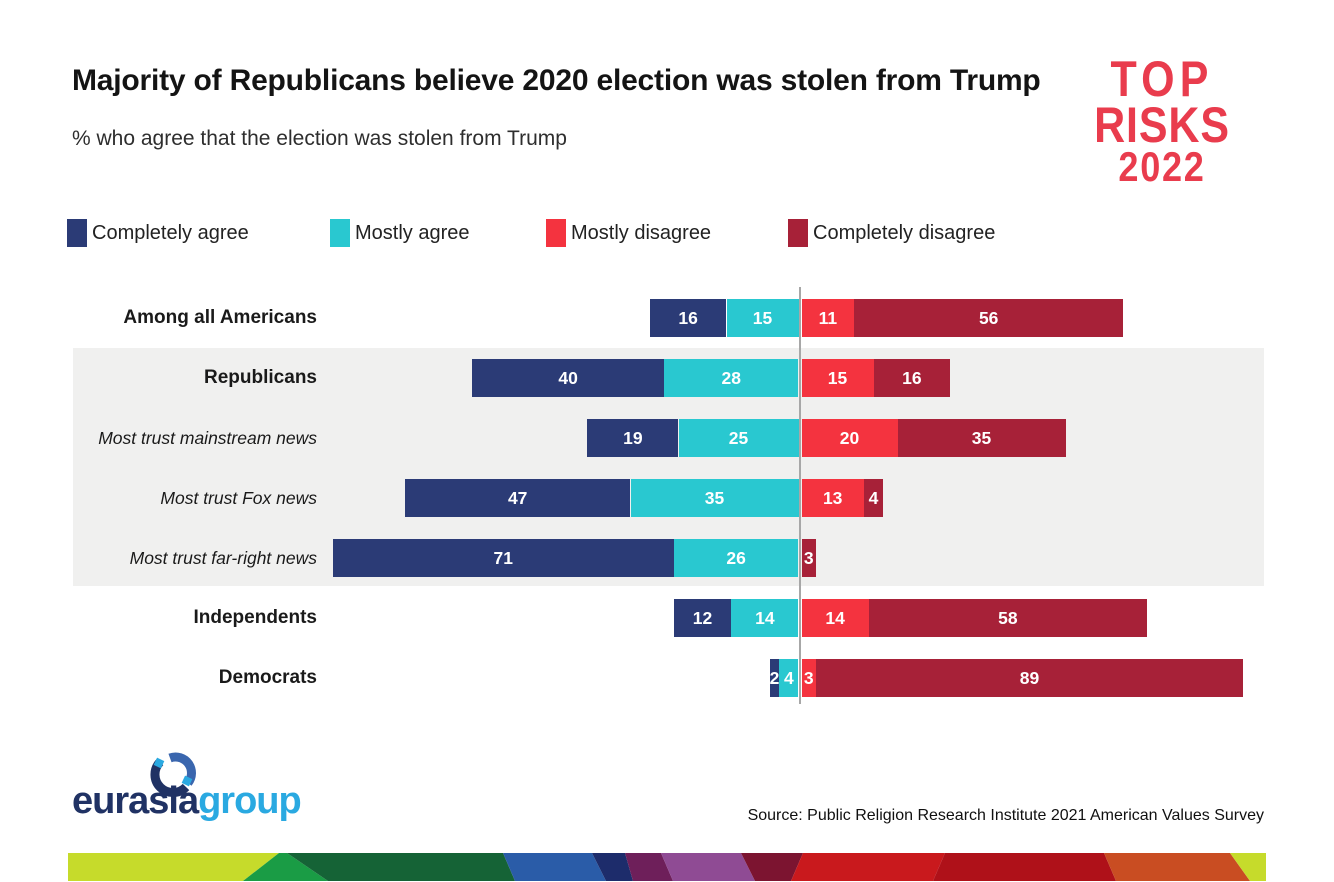  I want to click on chart-row-most-trust-far-right-news: Most trust far-right news 71 26 3, so click(667, 558).